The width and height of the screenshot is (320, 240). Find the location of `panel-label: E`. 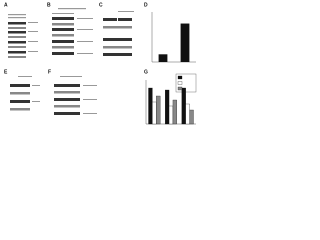

panel-label: E is located at coordinates (6, 72).